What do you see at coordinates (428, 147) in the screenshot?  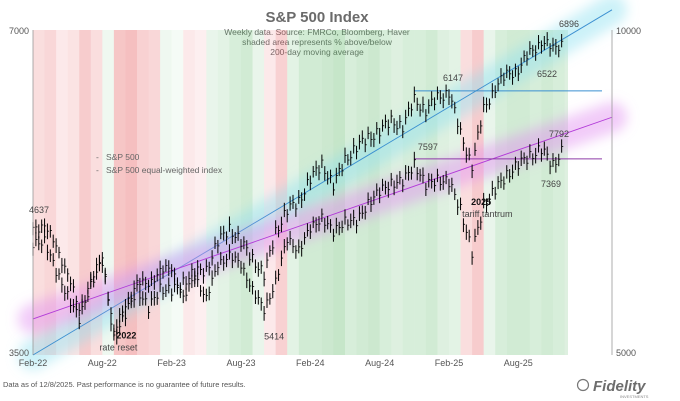 I see `annotation-7597: 7597` at bounding box center [428, 147].